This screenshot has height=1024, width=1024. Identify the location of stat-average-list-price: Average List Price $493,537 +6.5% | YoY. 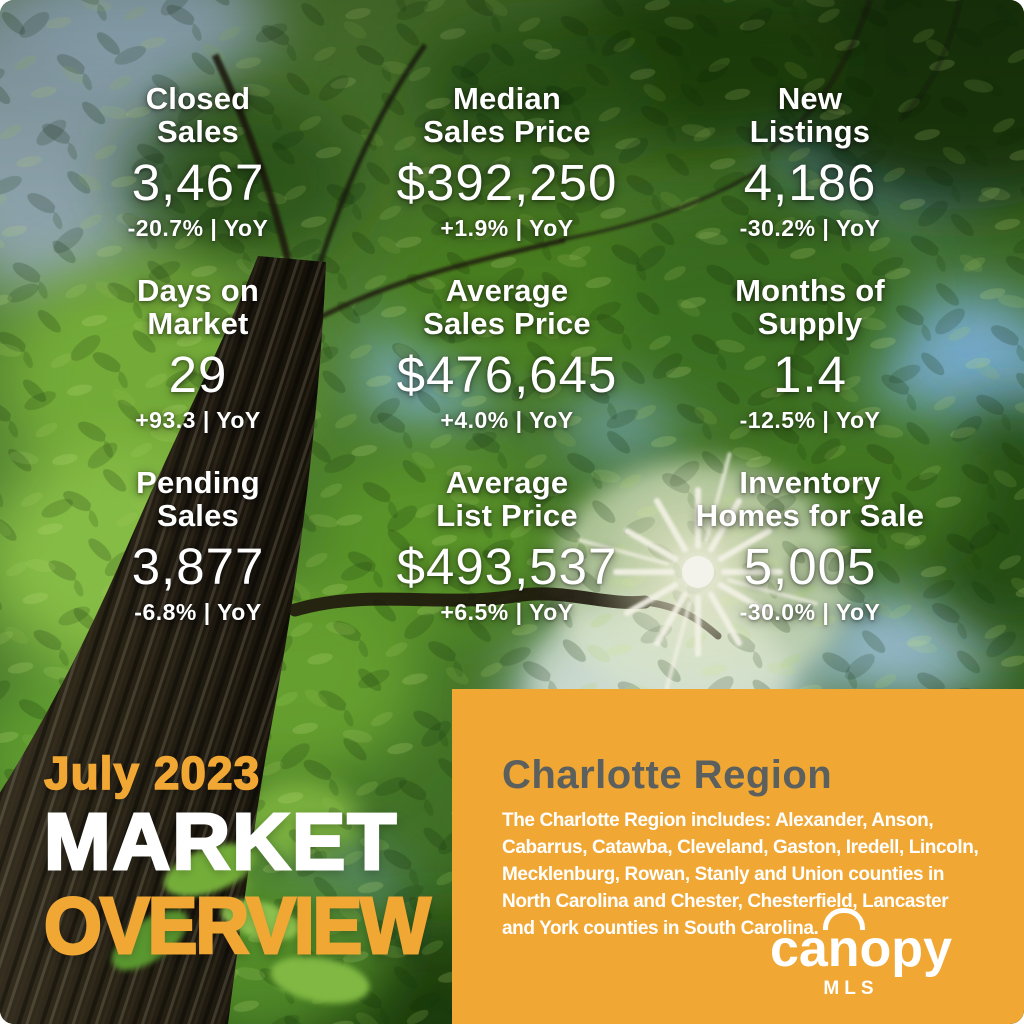
(507, 546).